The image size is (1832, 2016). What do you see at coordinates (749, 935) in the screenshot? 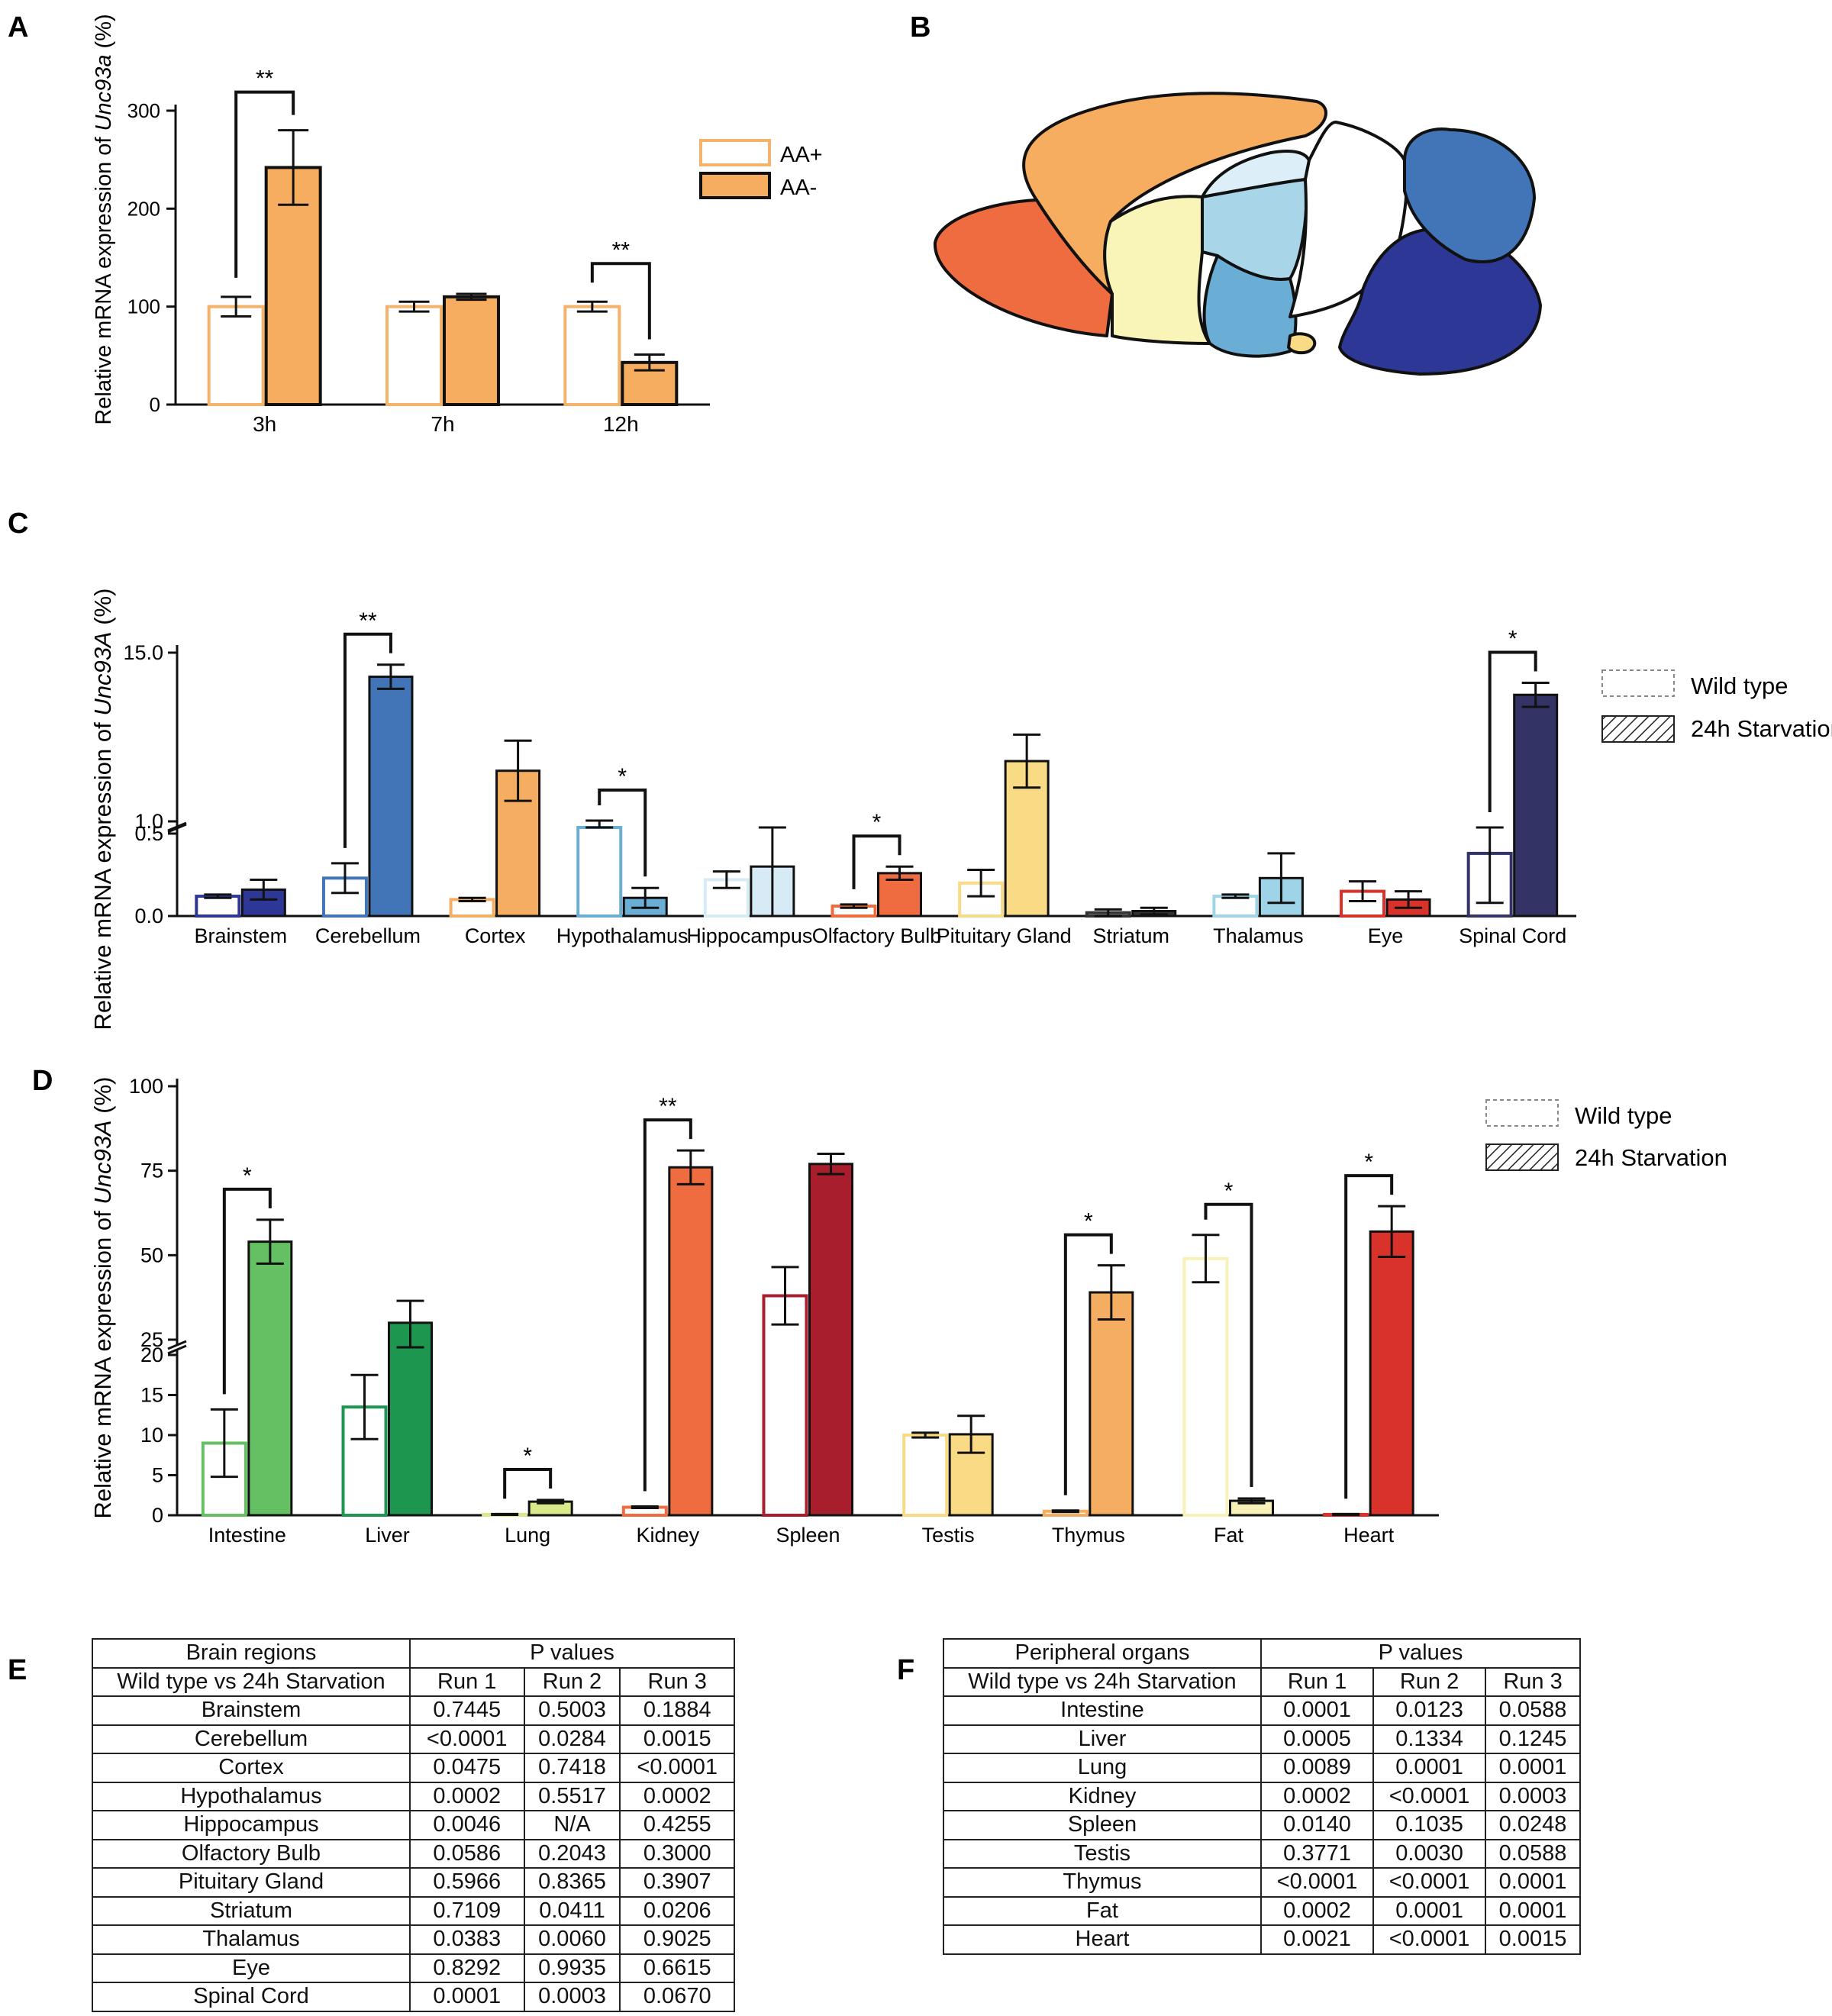
I see `c-x-tick-label: Hippocampus` at bounding box center [749, 935].